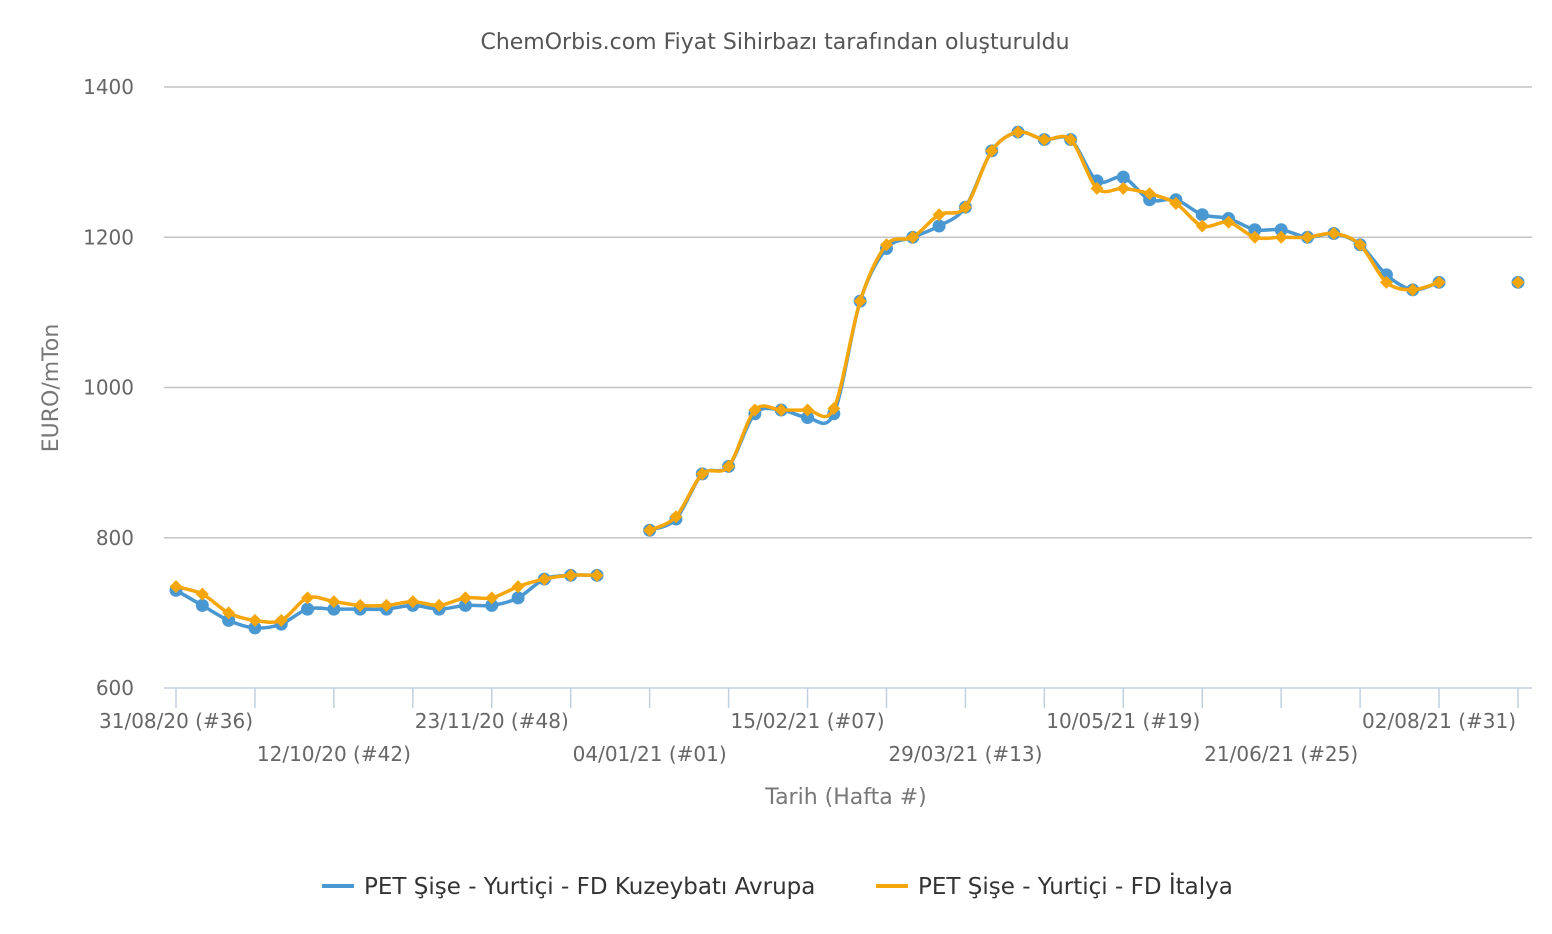 The height and width of the screenshot is (934, 1552). I want to click on y-axis-ticks: 600 800 1000 1200 1400, so click(108, 387).